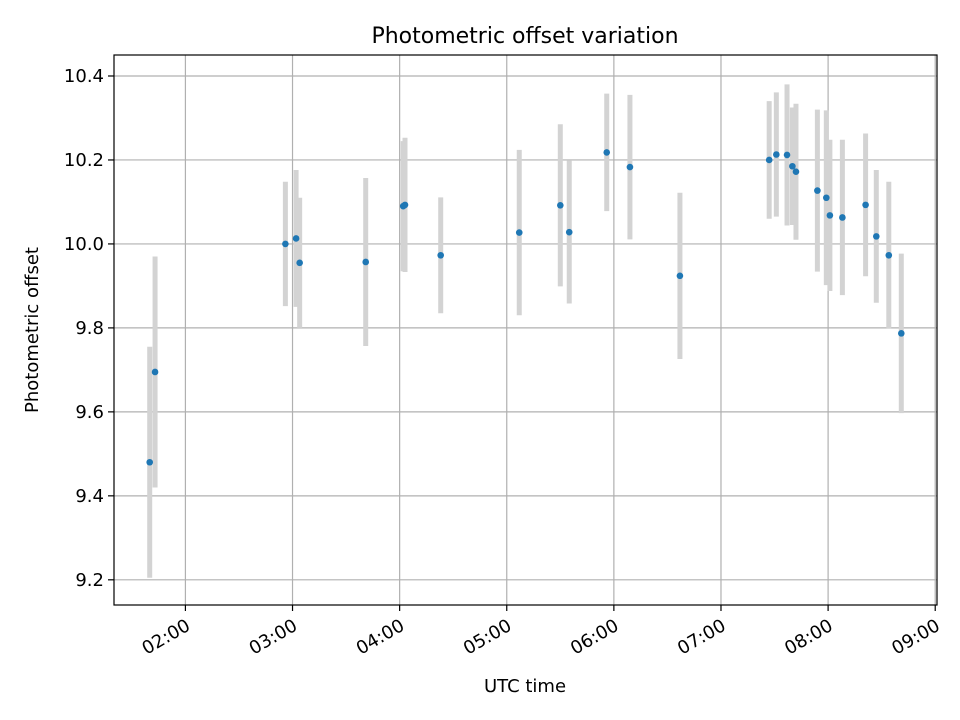  Describe the element at coordinates (89, 580) in the screenshot. I see `y-tick-label: 9.2` at that location.